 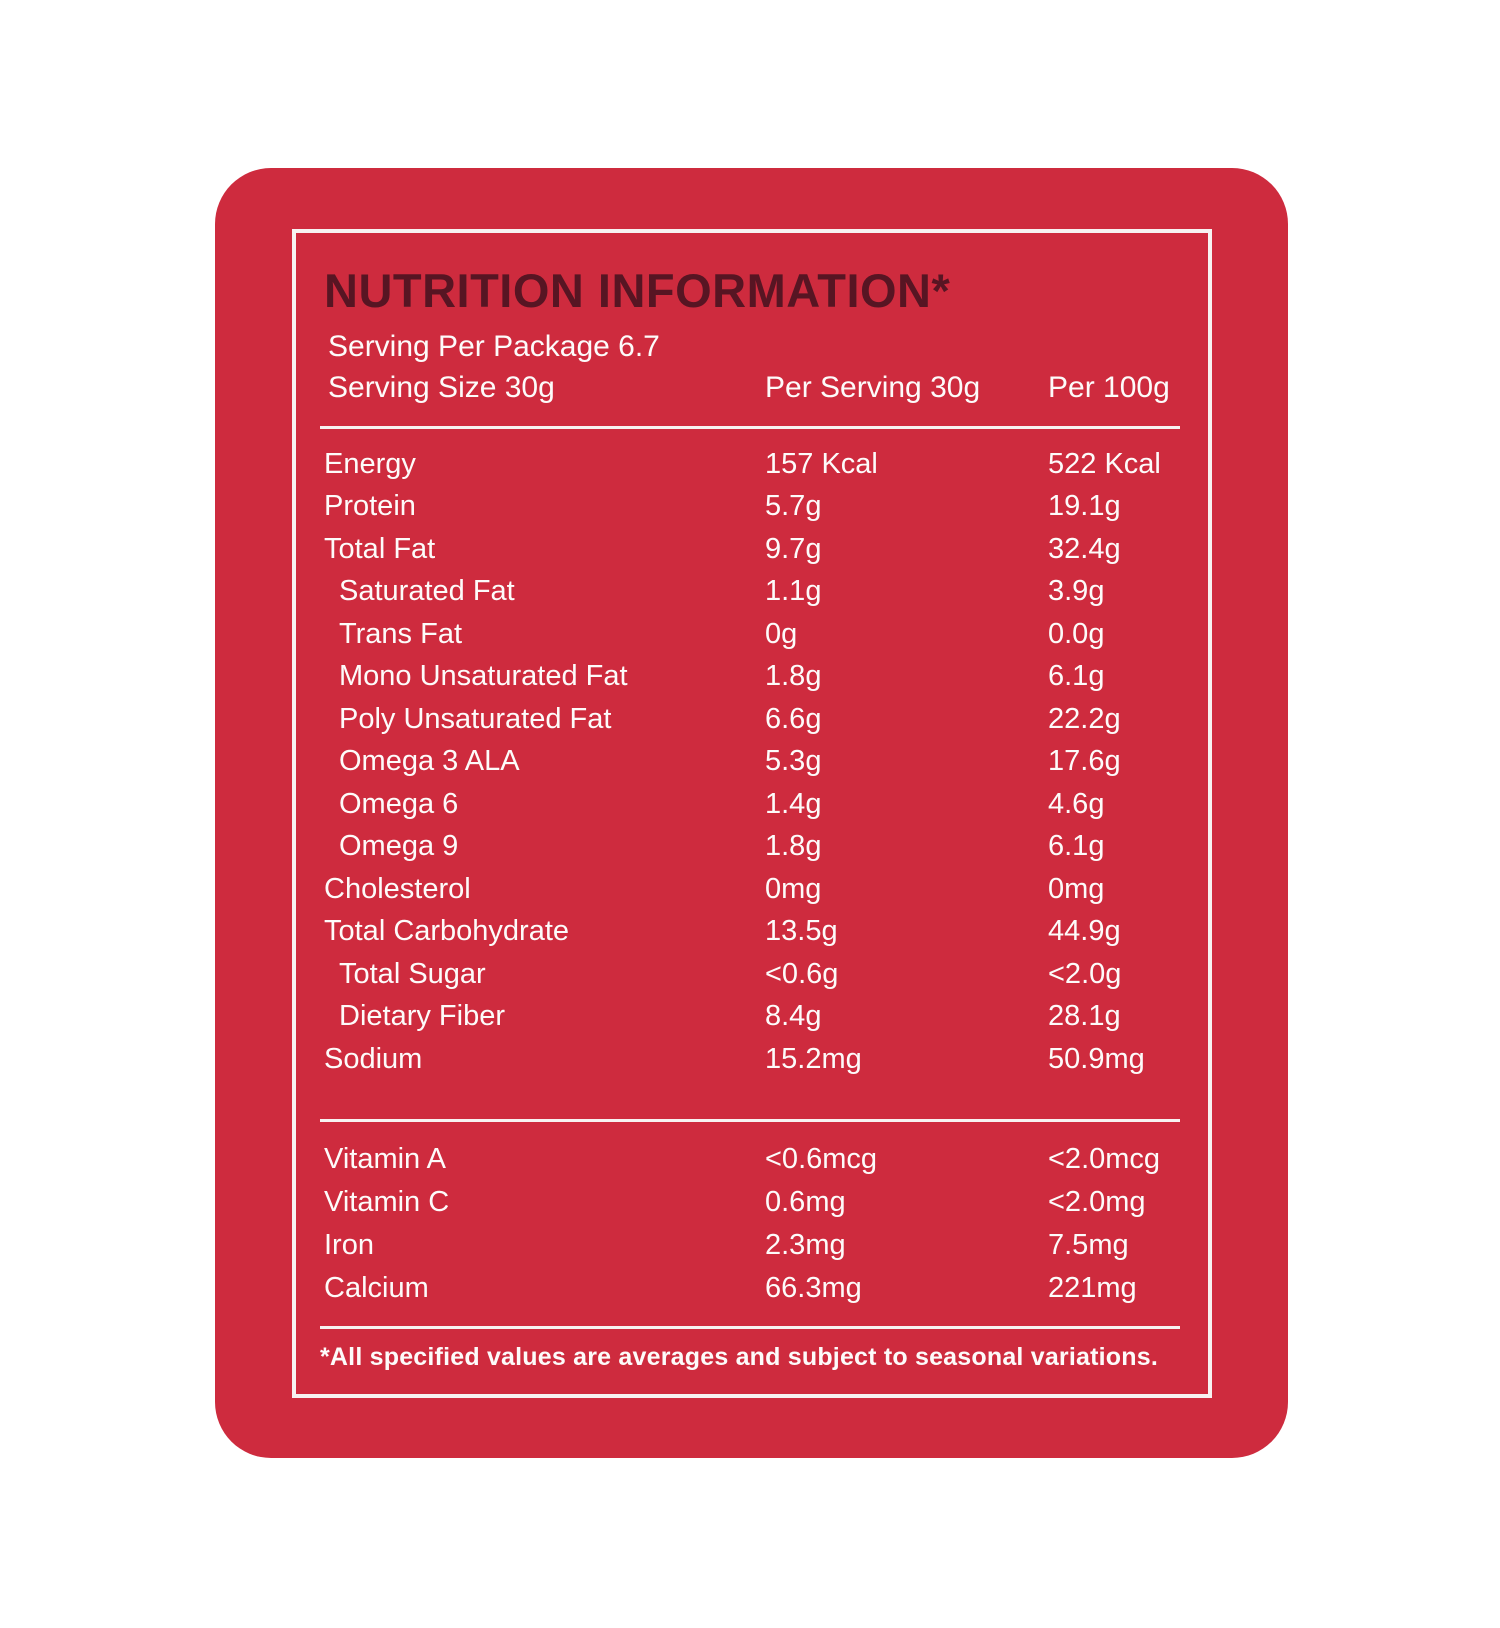 What do you see at coordinates (637, 290) in the screenshot?
I see `page-title: NUTRITION INFORMATION*` at bounding box center [637, 290].